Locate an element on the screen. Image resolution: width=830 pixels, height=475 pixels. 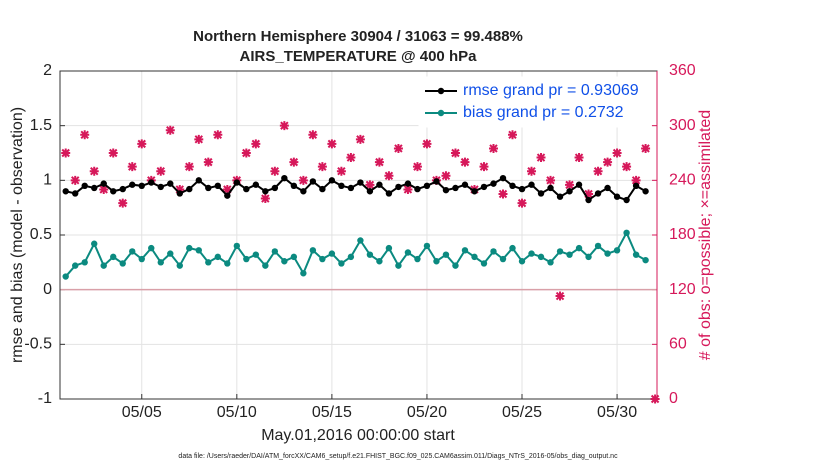
y-tick-label: 0 is located at coordinates (47, 289).